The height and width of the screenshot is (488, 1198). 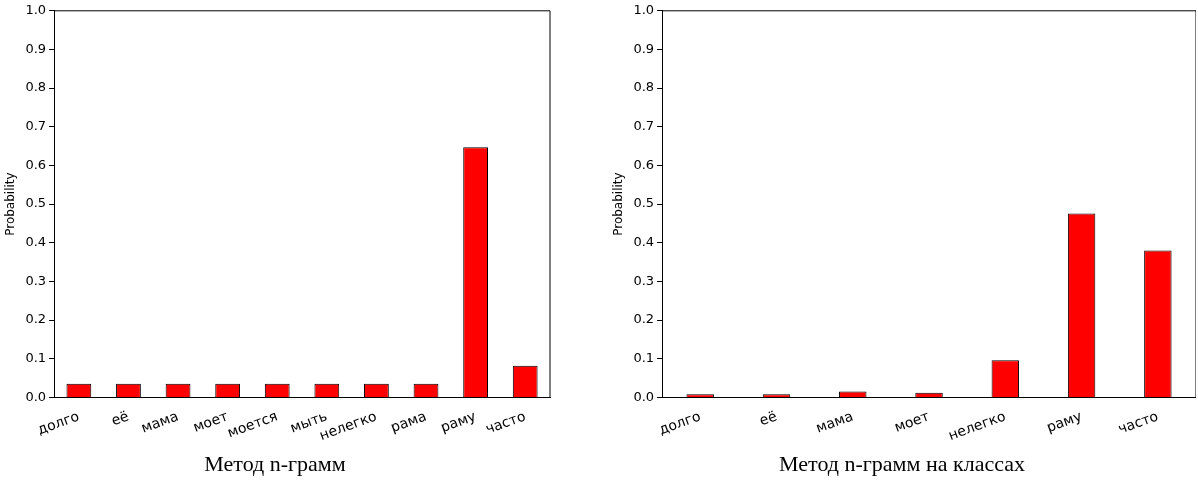 What do you see at coordinates (912, 421) in the screenshot?
I see `x-tick-label: моет` at bounding box center [912, 421].